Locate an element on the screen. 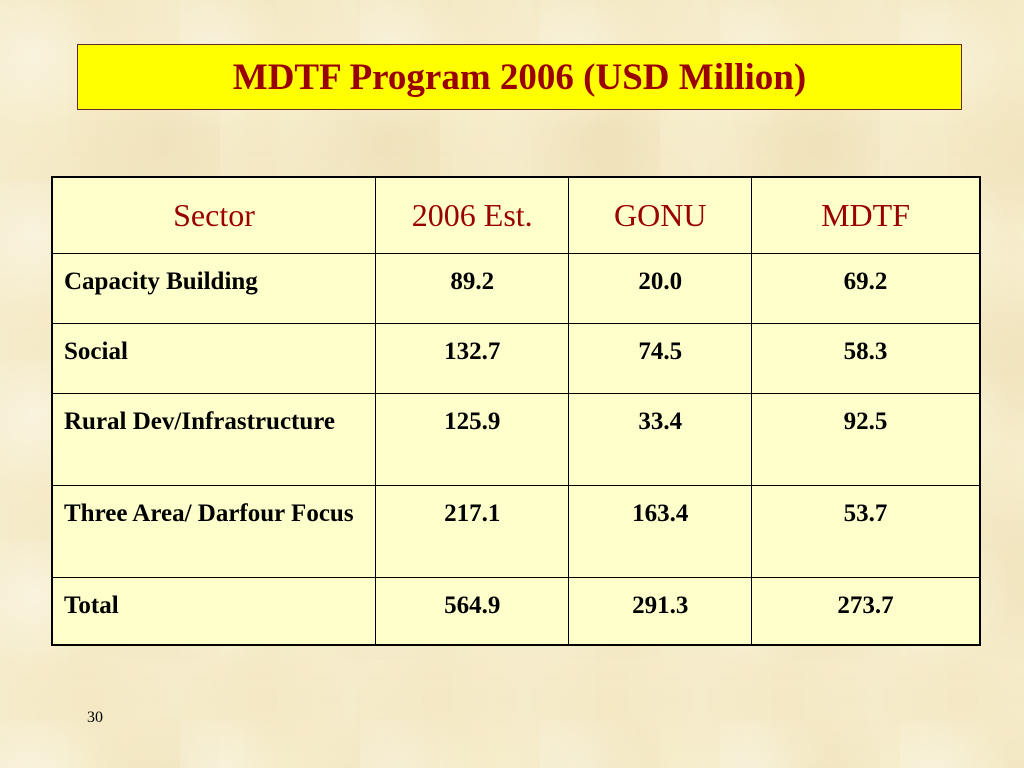 This screenshot has height=768, width=1024. sector-cell: Three Area/ Darfour Focus is located at coordinates (213, 531).